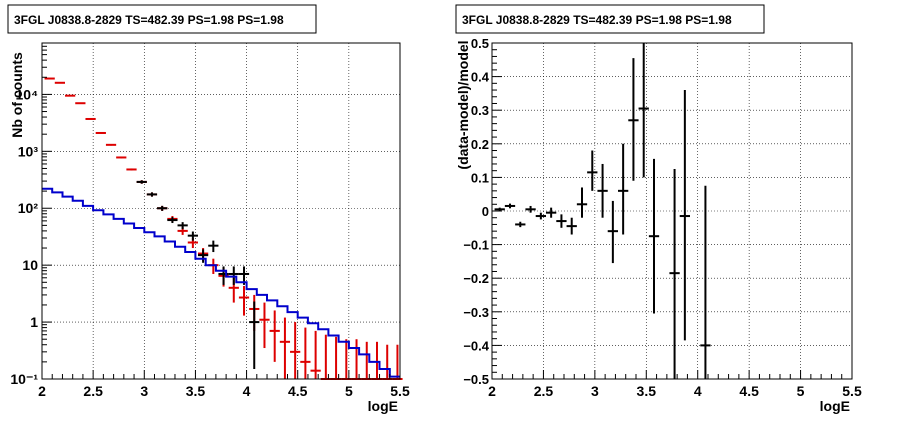  I want to click on residual-y-tick-label: 0, so click(485, 211).